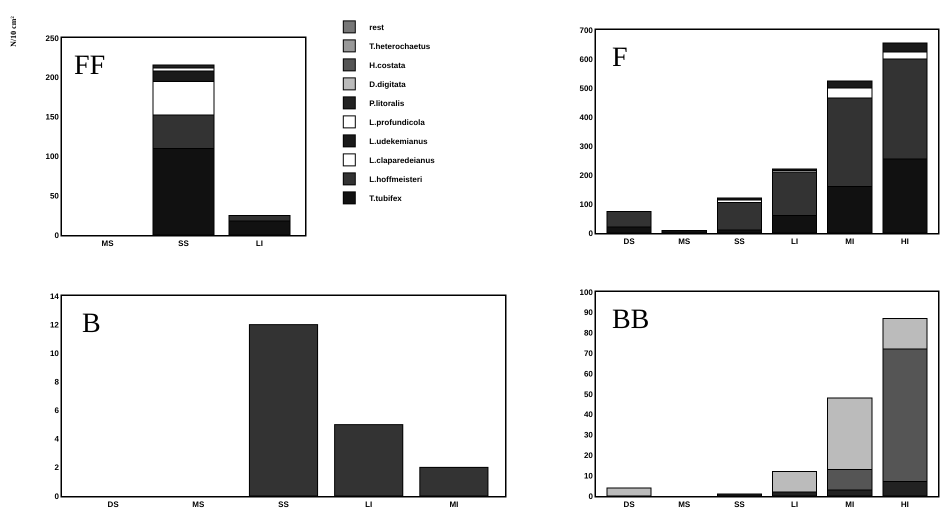 The height and width of the screenshot is (516, 942). Describe the element at coordinates (589, 313) in the screenshot. I see `y-tick-label: 90` at that location.